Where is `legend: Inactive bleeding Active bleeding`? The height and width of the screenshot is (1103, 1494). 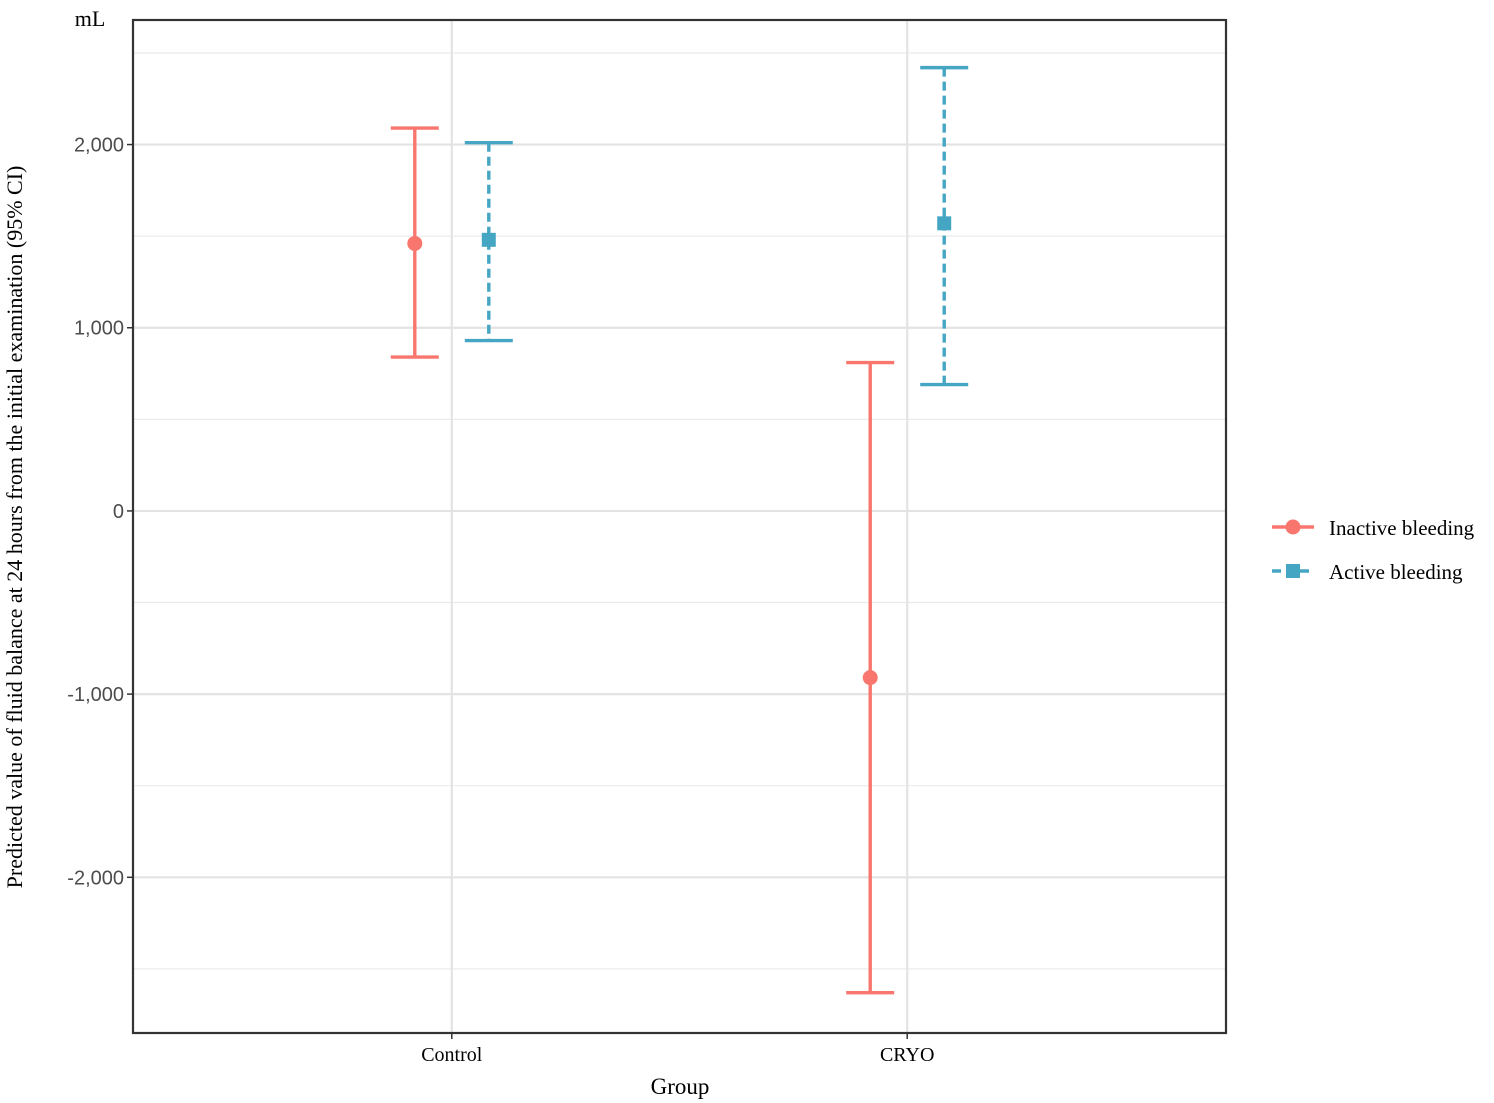
legend: Inactive bleeding Active bleeding is located at coordinates (1373, 550).